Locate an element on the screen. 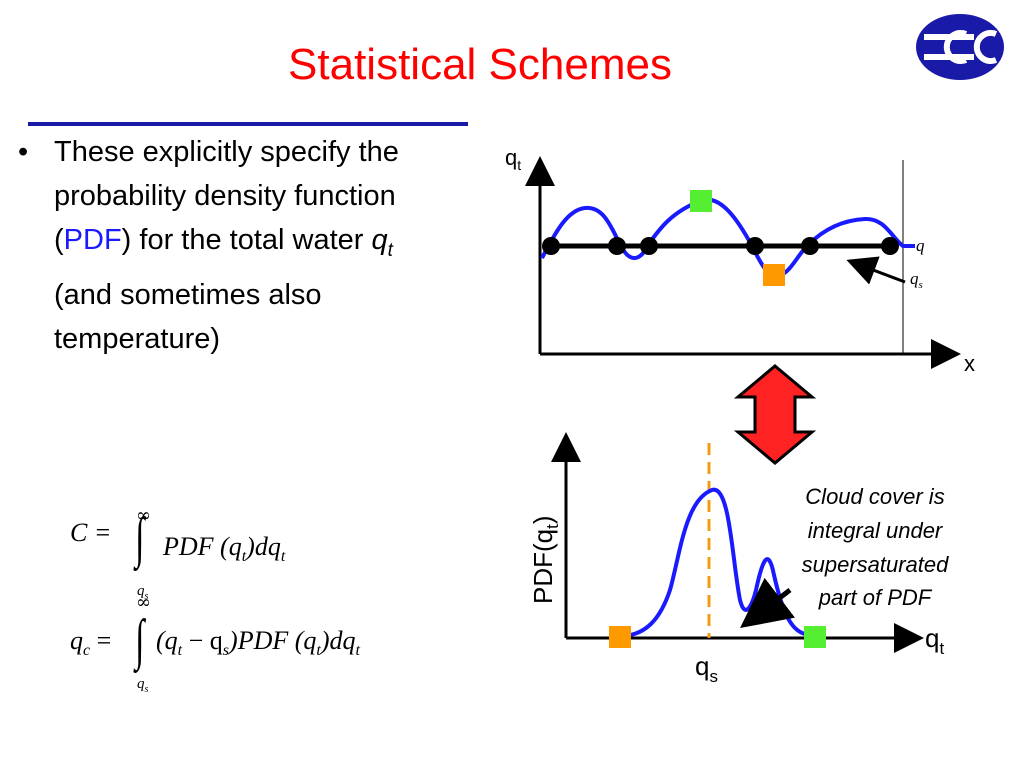 The width and height of the screenshot is (1024, 768). annotation-line: Cloud cover is is located at coordinates (874, 496).